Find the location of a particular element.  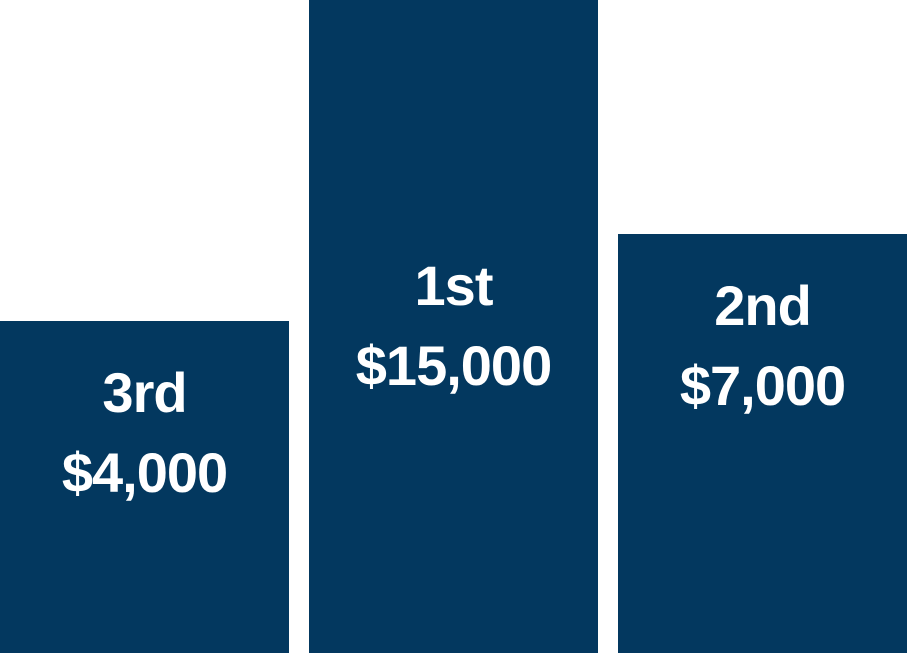

prize-amount-label: $15,000 is located at coordinates (453, 365).